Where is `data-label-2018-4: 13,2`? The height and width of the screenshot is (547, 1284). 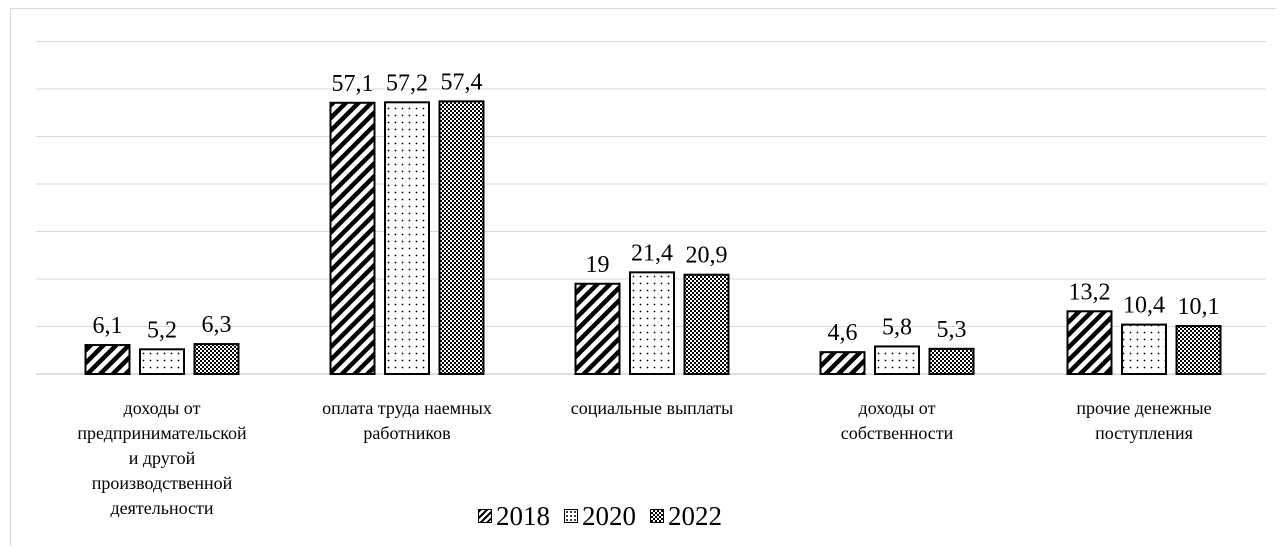
data-label-2018-4: 13,2 is located at coordinates (1090, 292).